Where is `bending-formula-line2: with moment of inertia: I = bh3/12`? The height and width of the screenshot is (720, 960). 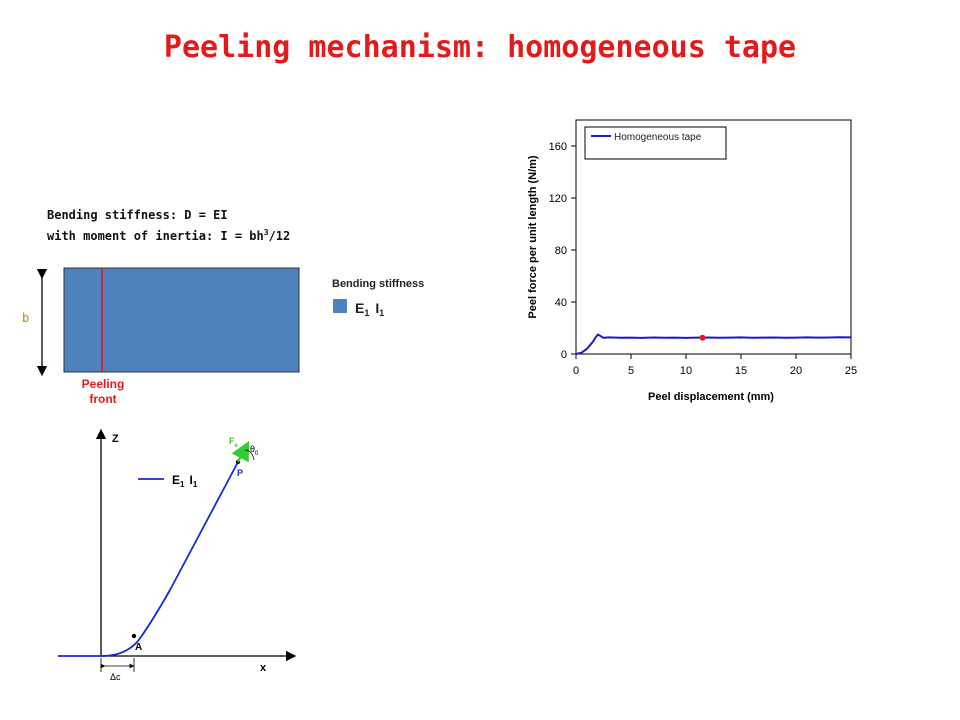
bending-formula-line2: with moment of inertia: I = bh3/12 is located at coordinates (168, 234).